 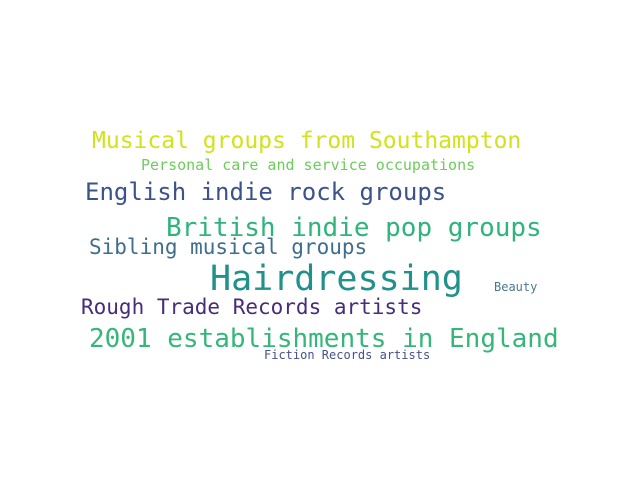 I want to click on word: English indie rock groups, so click(x=266, y=192).